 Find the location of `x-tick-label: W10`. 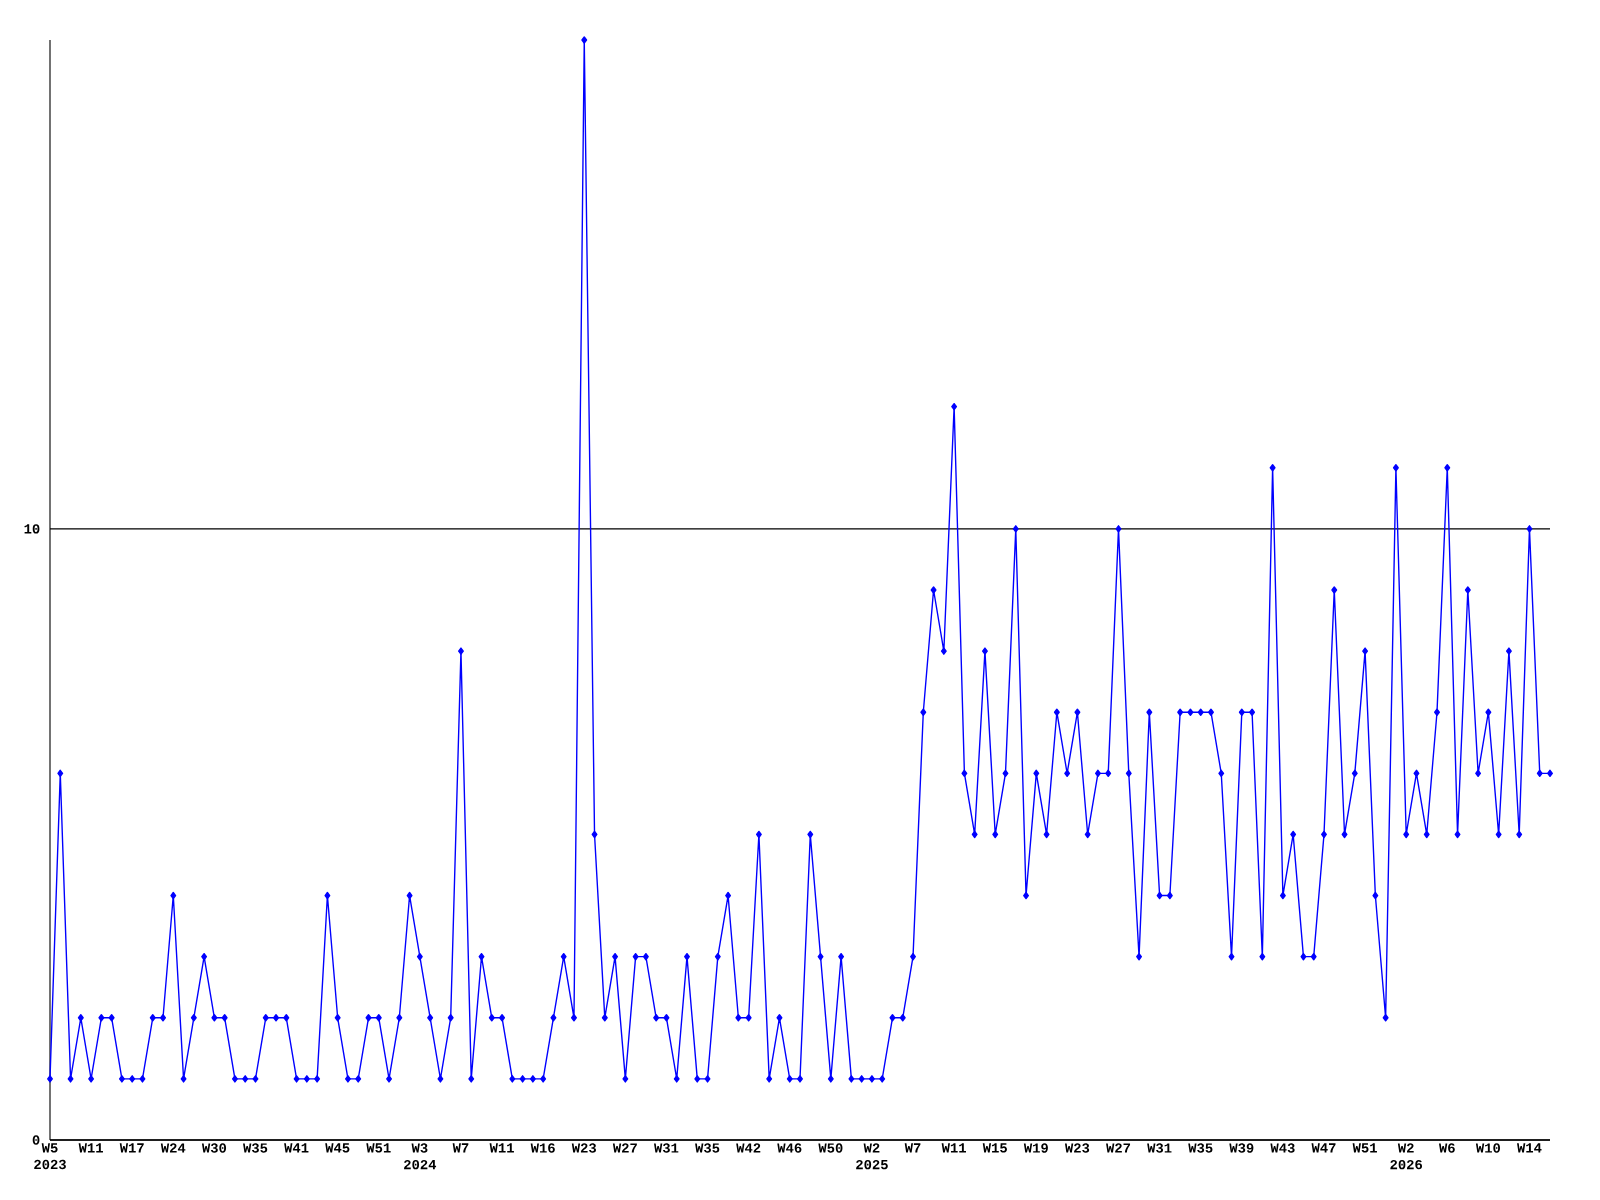

x-tick-label: W10 is located at coordinates (1488, 1148).